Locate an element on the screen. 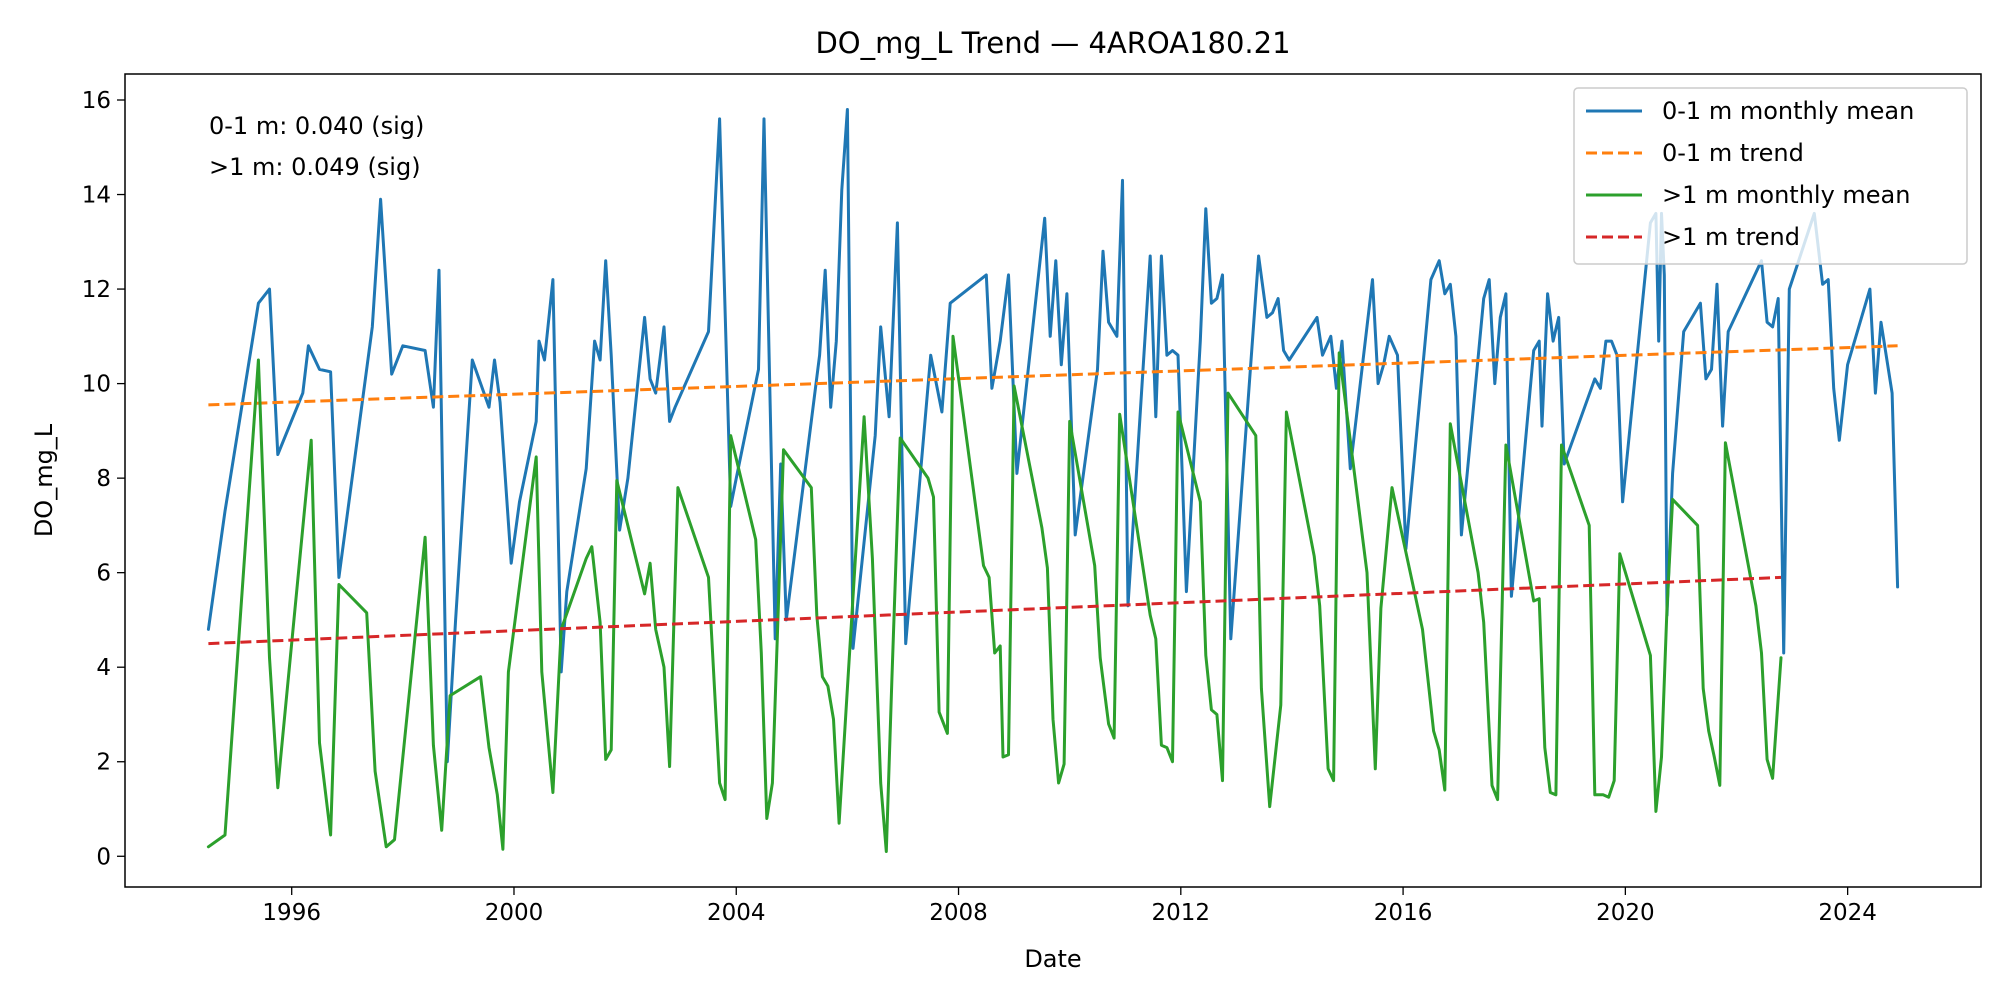 The width and height of the screenshot is (2000, 1000). legend-label-1: 0-1 m trend is located at coordinates (1733, 153).